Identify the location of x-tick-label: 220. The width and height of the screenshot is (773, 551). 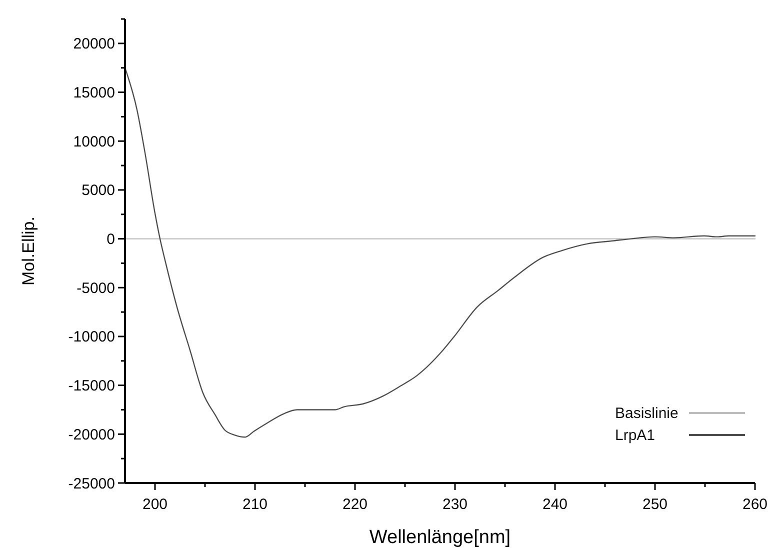
(355, 504).